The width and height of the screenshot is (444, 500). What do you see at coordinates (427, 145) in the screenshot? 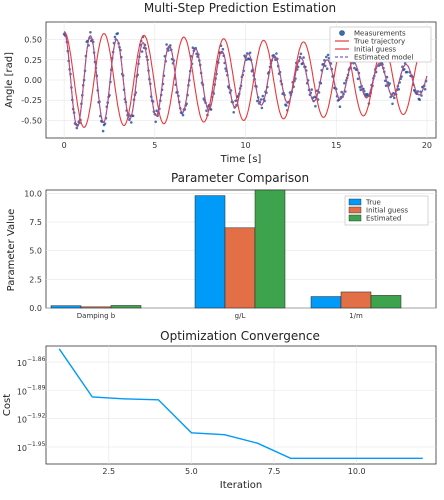
I see `x-tick-label: 20` at bounding box center [427, 145].